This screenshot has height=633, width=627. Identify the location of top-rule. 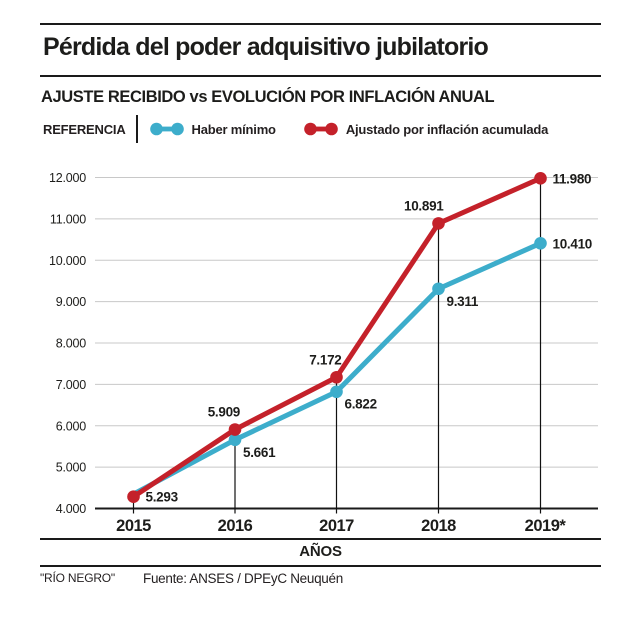
(320, 24).